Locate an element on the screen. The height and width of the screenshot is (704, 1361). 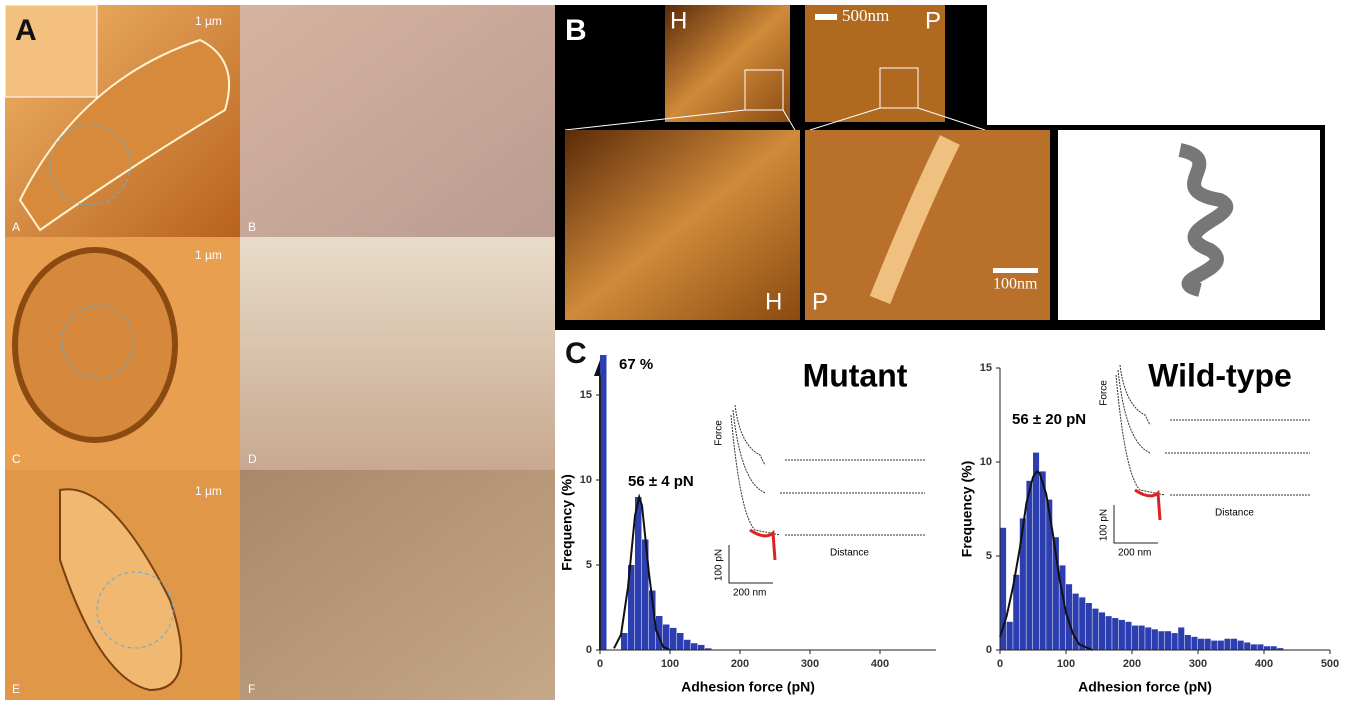
panel-letter: B is located at coordinates (576, 30).